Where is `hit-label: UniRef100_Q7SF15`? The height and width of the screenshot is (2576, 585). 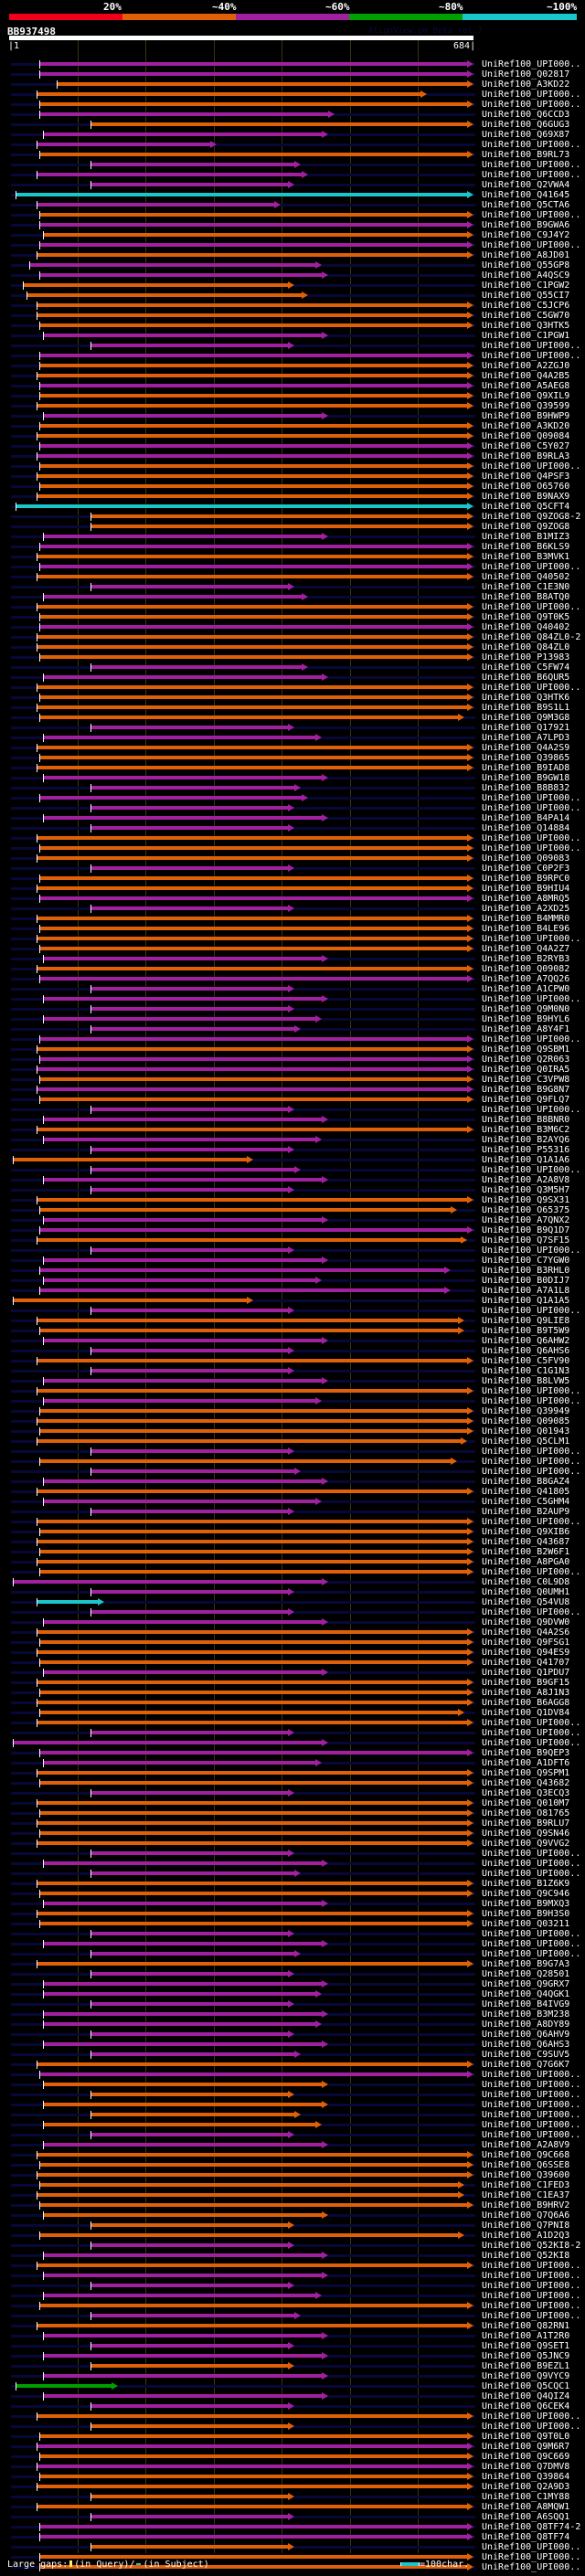 hit-label: UniRef100_Q7SF15 is located at coordinates (526, 1240).